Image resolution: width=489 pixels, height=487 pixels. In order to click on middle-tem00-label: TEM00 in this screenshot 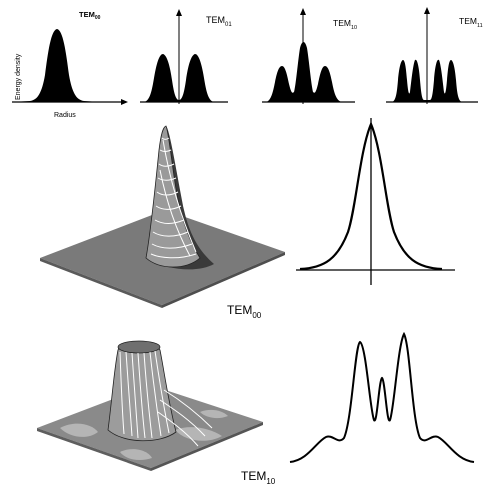, I will do `click(244, 311)`.